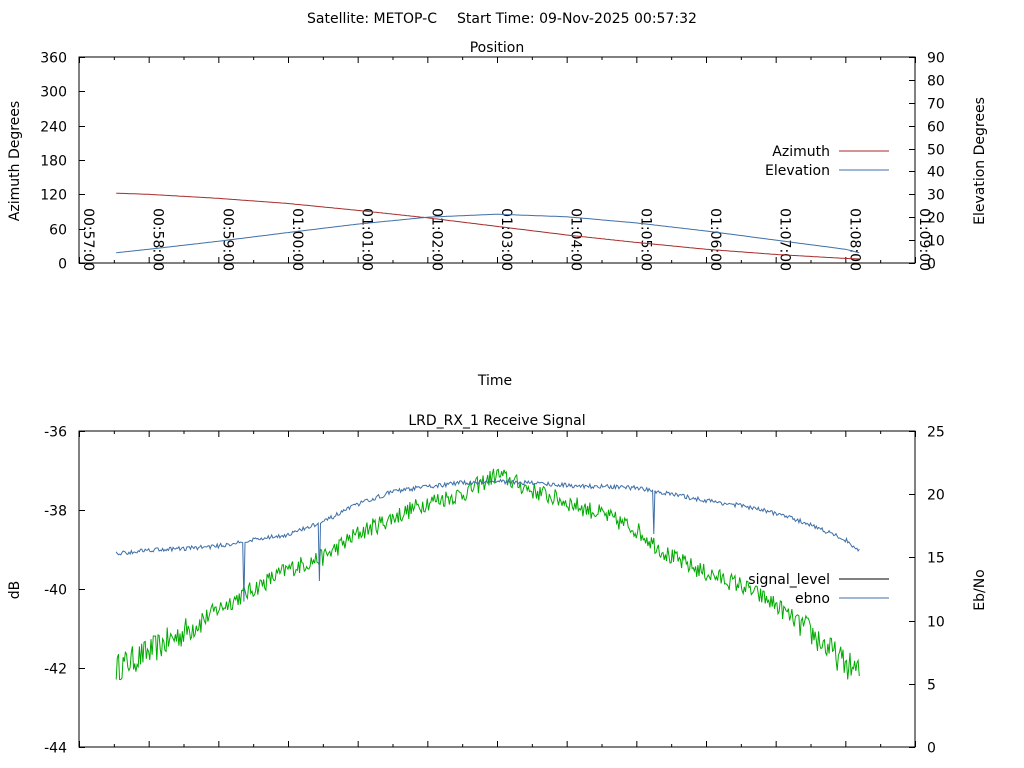  I want to click on chart0-y2-tick-label: 20, so click(936, 219).